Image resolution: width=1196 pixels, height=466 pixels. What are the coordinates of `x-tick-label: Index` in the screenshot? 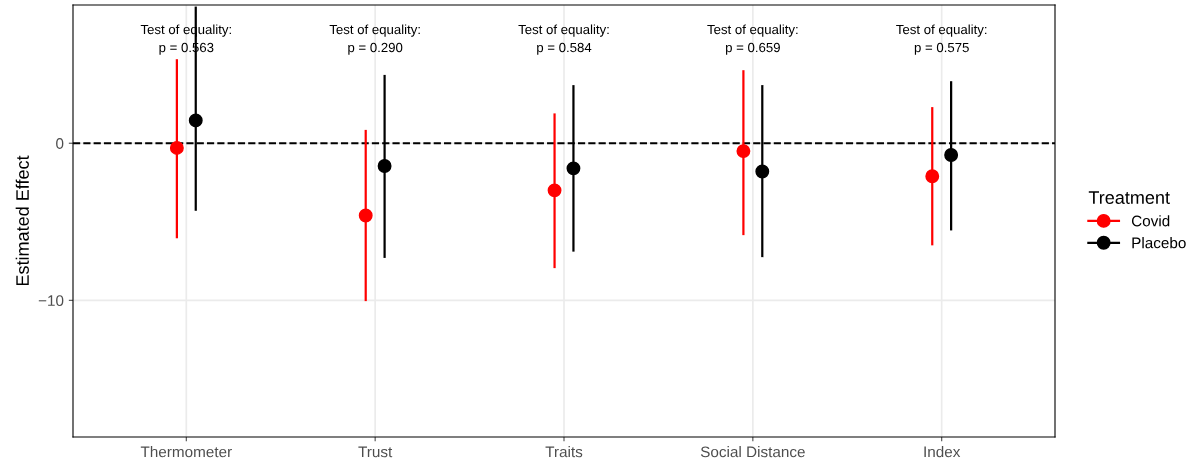 It's located at (942, 452).